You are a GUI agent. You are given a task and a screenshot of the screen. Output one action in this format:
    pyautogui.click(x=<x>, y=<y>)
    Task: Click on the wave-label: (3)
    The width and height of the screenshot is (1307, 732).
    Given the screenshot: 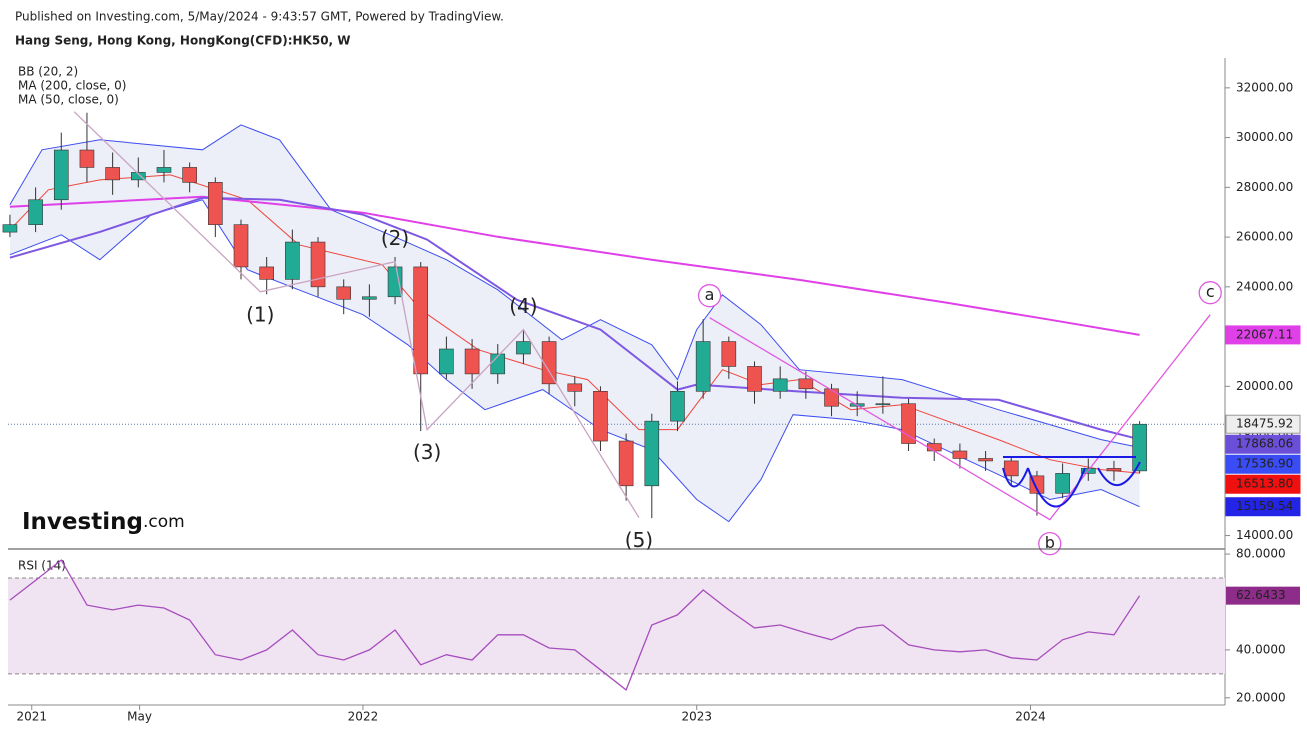 What is the action you would take?
    pyautogui.click(x=427, y=452)
    